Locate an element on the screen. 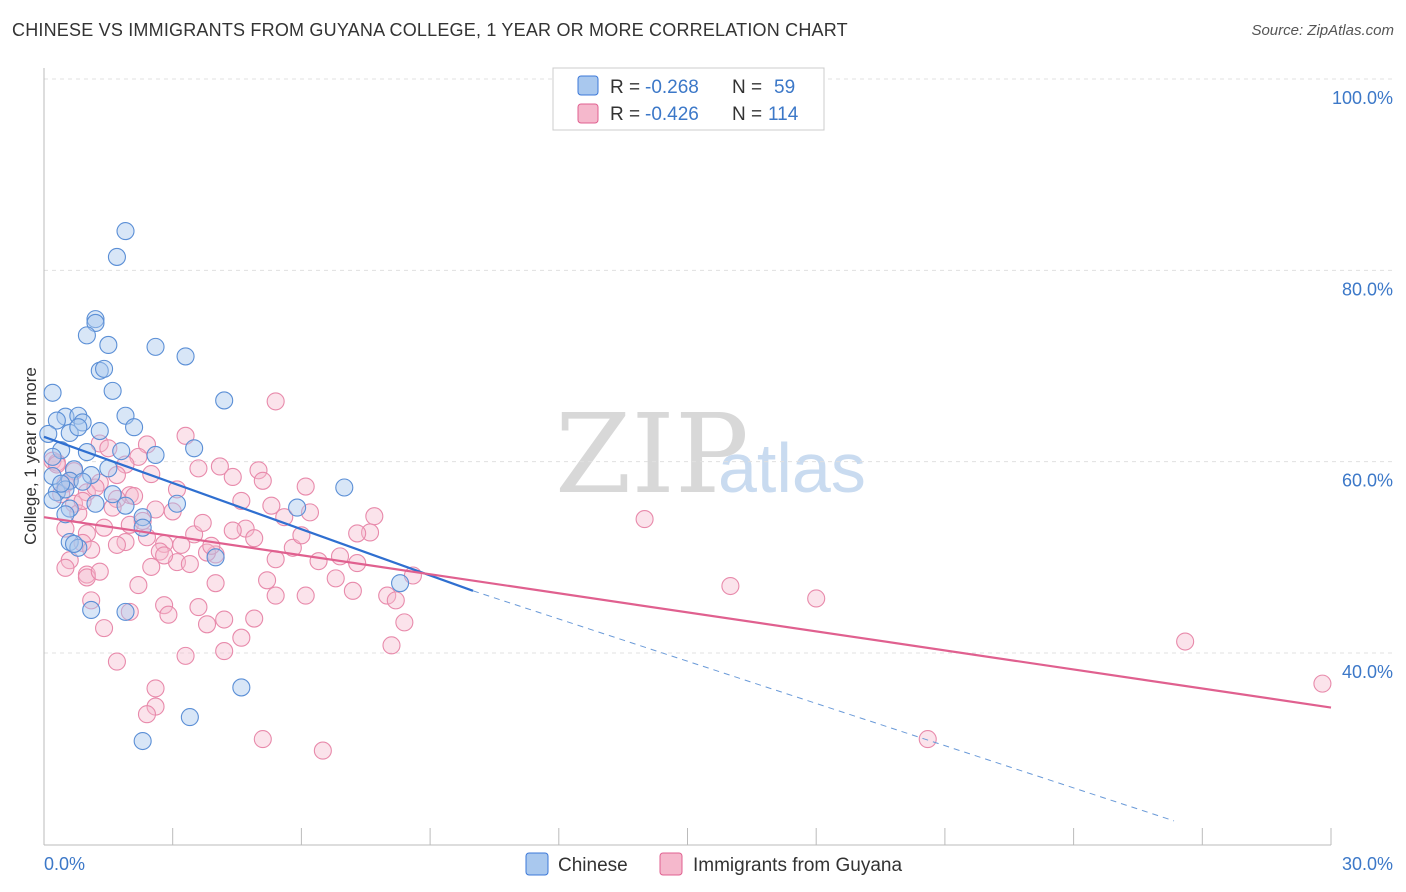 The height and width of the screenshot is (892, 1406). legend-r-value-1: -0.268 is located at coordinates (672, 87).